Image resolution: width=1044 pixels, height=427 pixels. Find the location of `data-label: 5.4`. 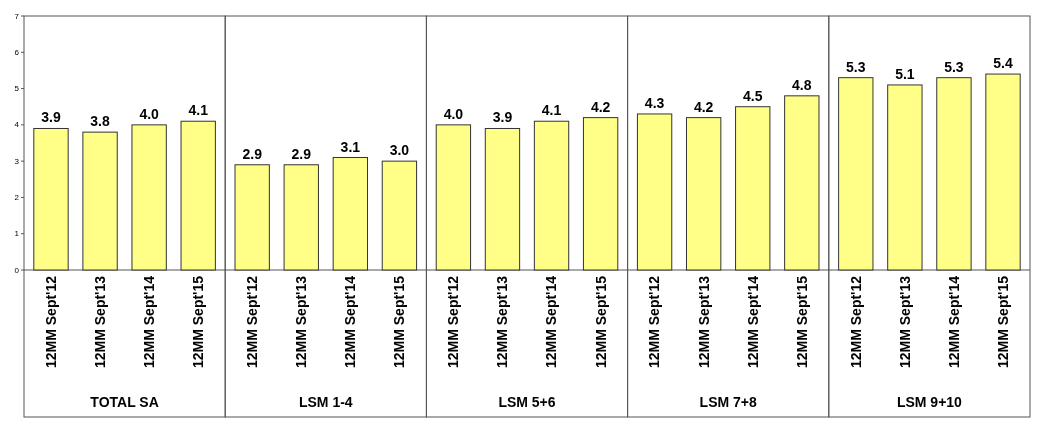

data-label: 5.4 is located at coordinates (1003, 63).